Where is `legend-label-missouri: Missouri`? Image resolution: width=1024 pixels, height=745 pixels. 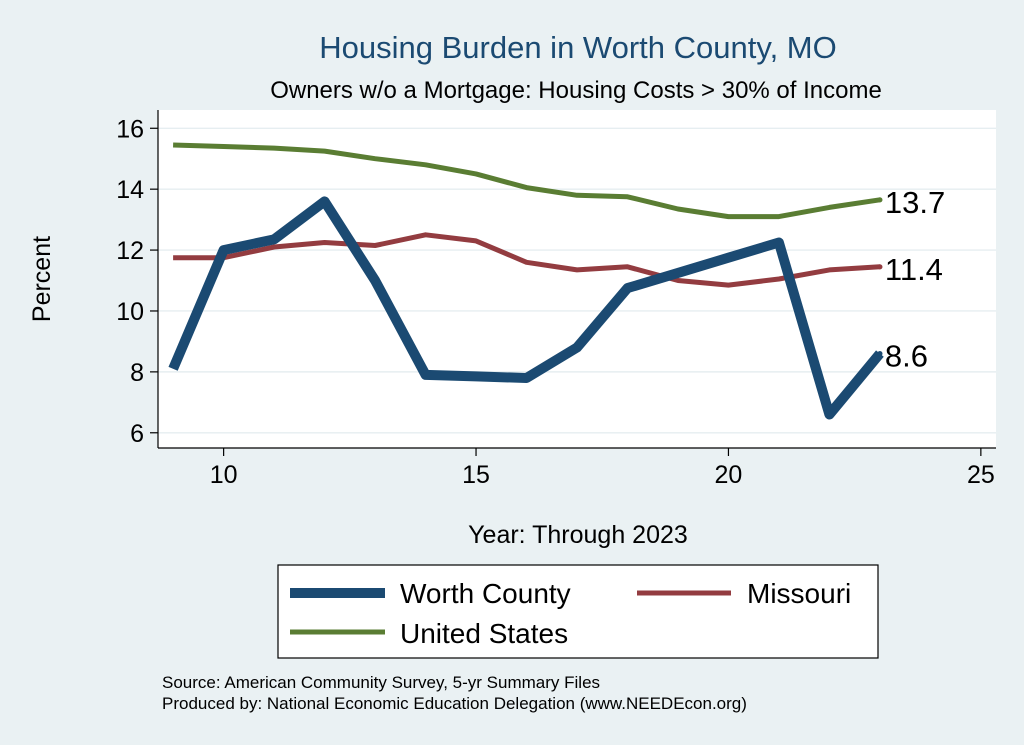
legend-label-missouri: Missouri is located at coordinates (799, 593).